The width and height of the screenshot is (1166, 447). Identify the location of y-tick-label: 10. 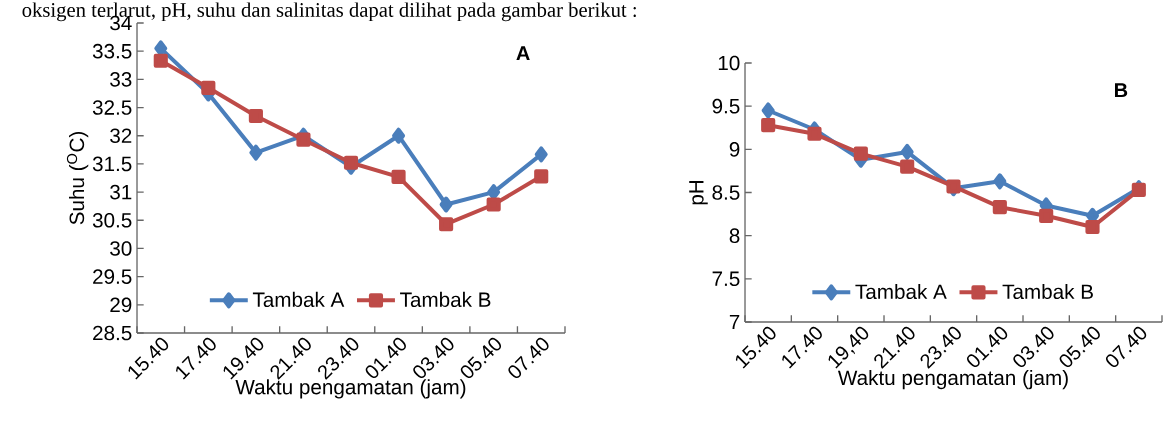
(729, 63).